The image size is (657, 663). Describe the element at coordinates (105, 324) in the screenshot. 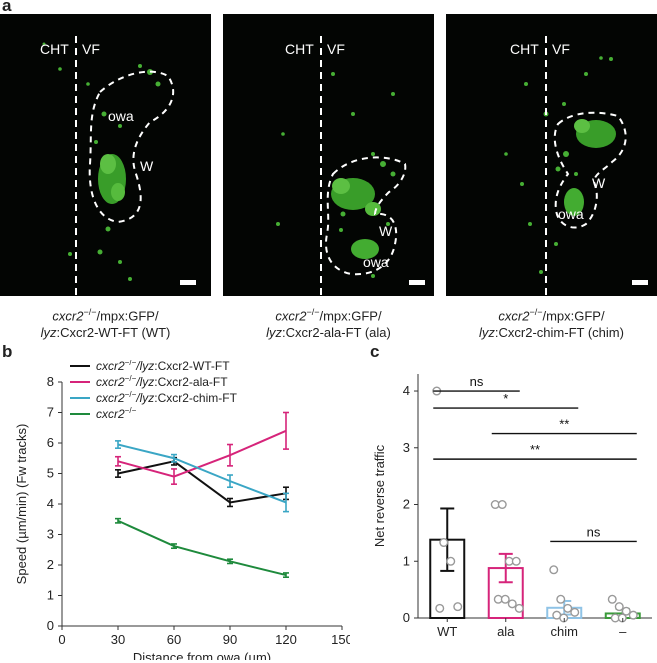

I see `caption-wt: cxcr2−/−/mpx:GFP/ lyz:Cxcr2-WT-FT (WT)` at that location.